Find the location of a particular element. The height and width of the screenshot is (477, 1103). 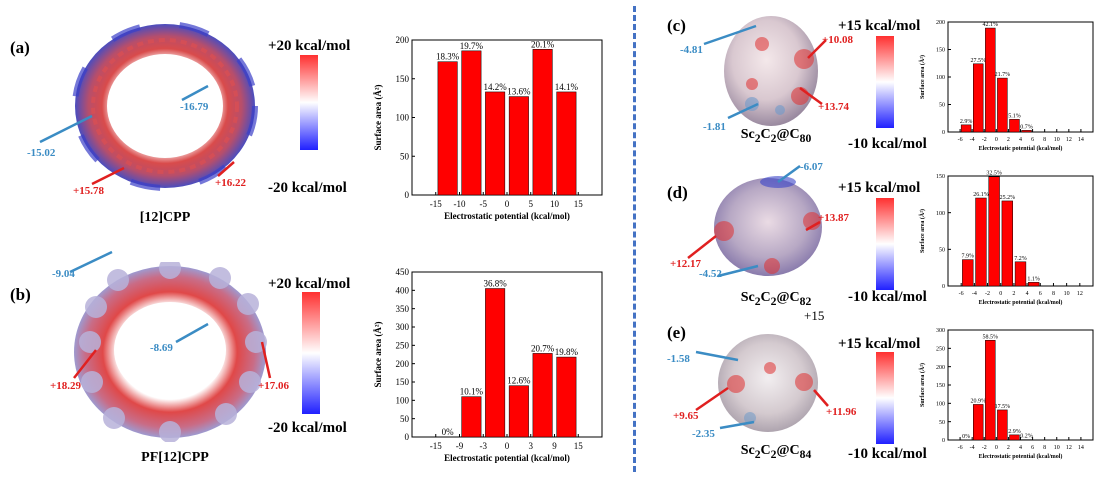

annotation-a-2: -16.79 is located at coordinates (194, 107).